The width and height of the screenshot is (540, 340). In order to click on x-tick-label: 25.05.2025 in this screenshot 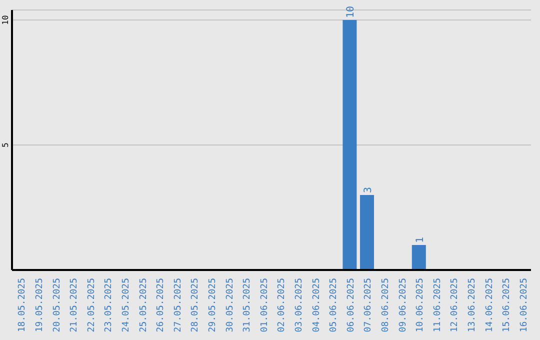, I will do `click(143, 305)`.